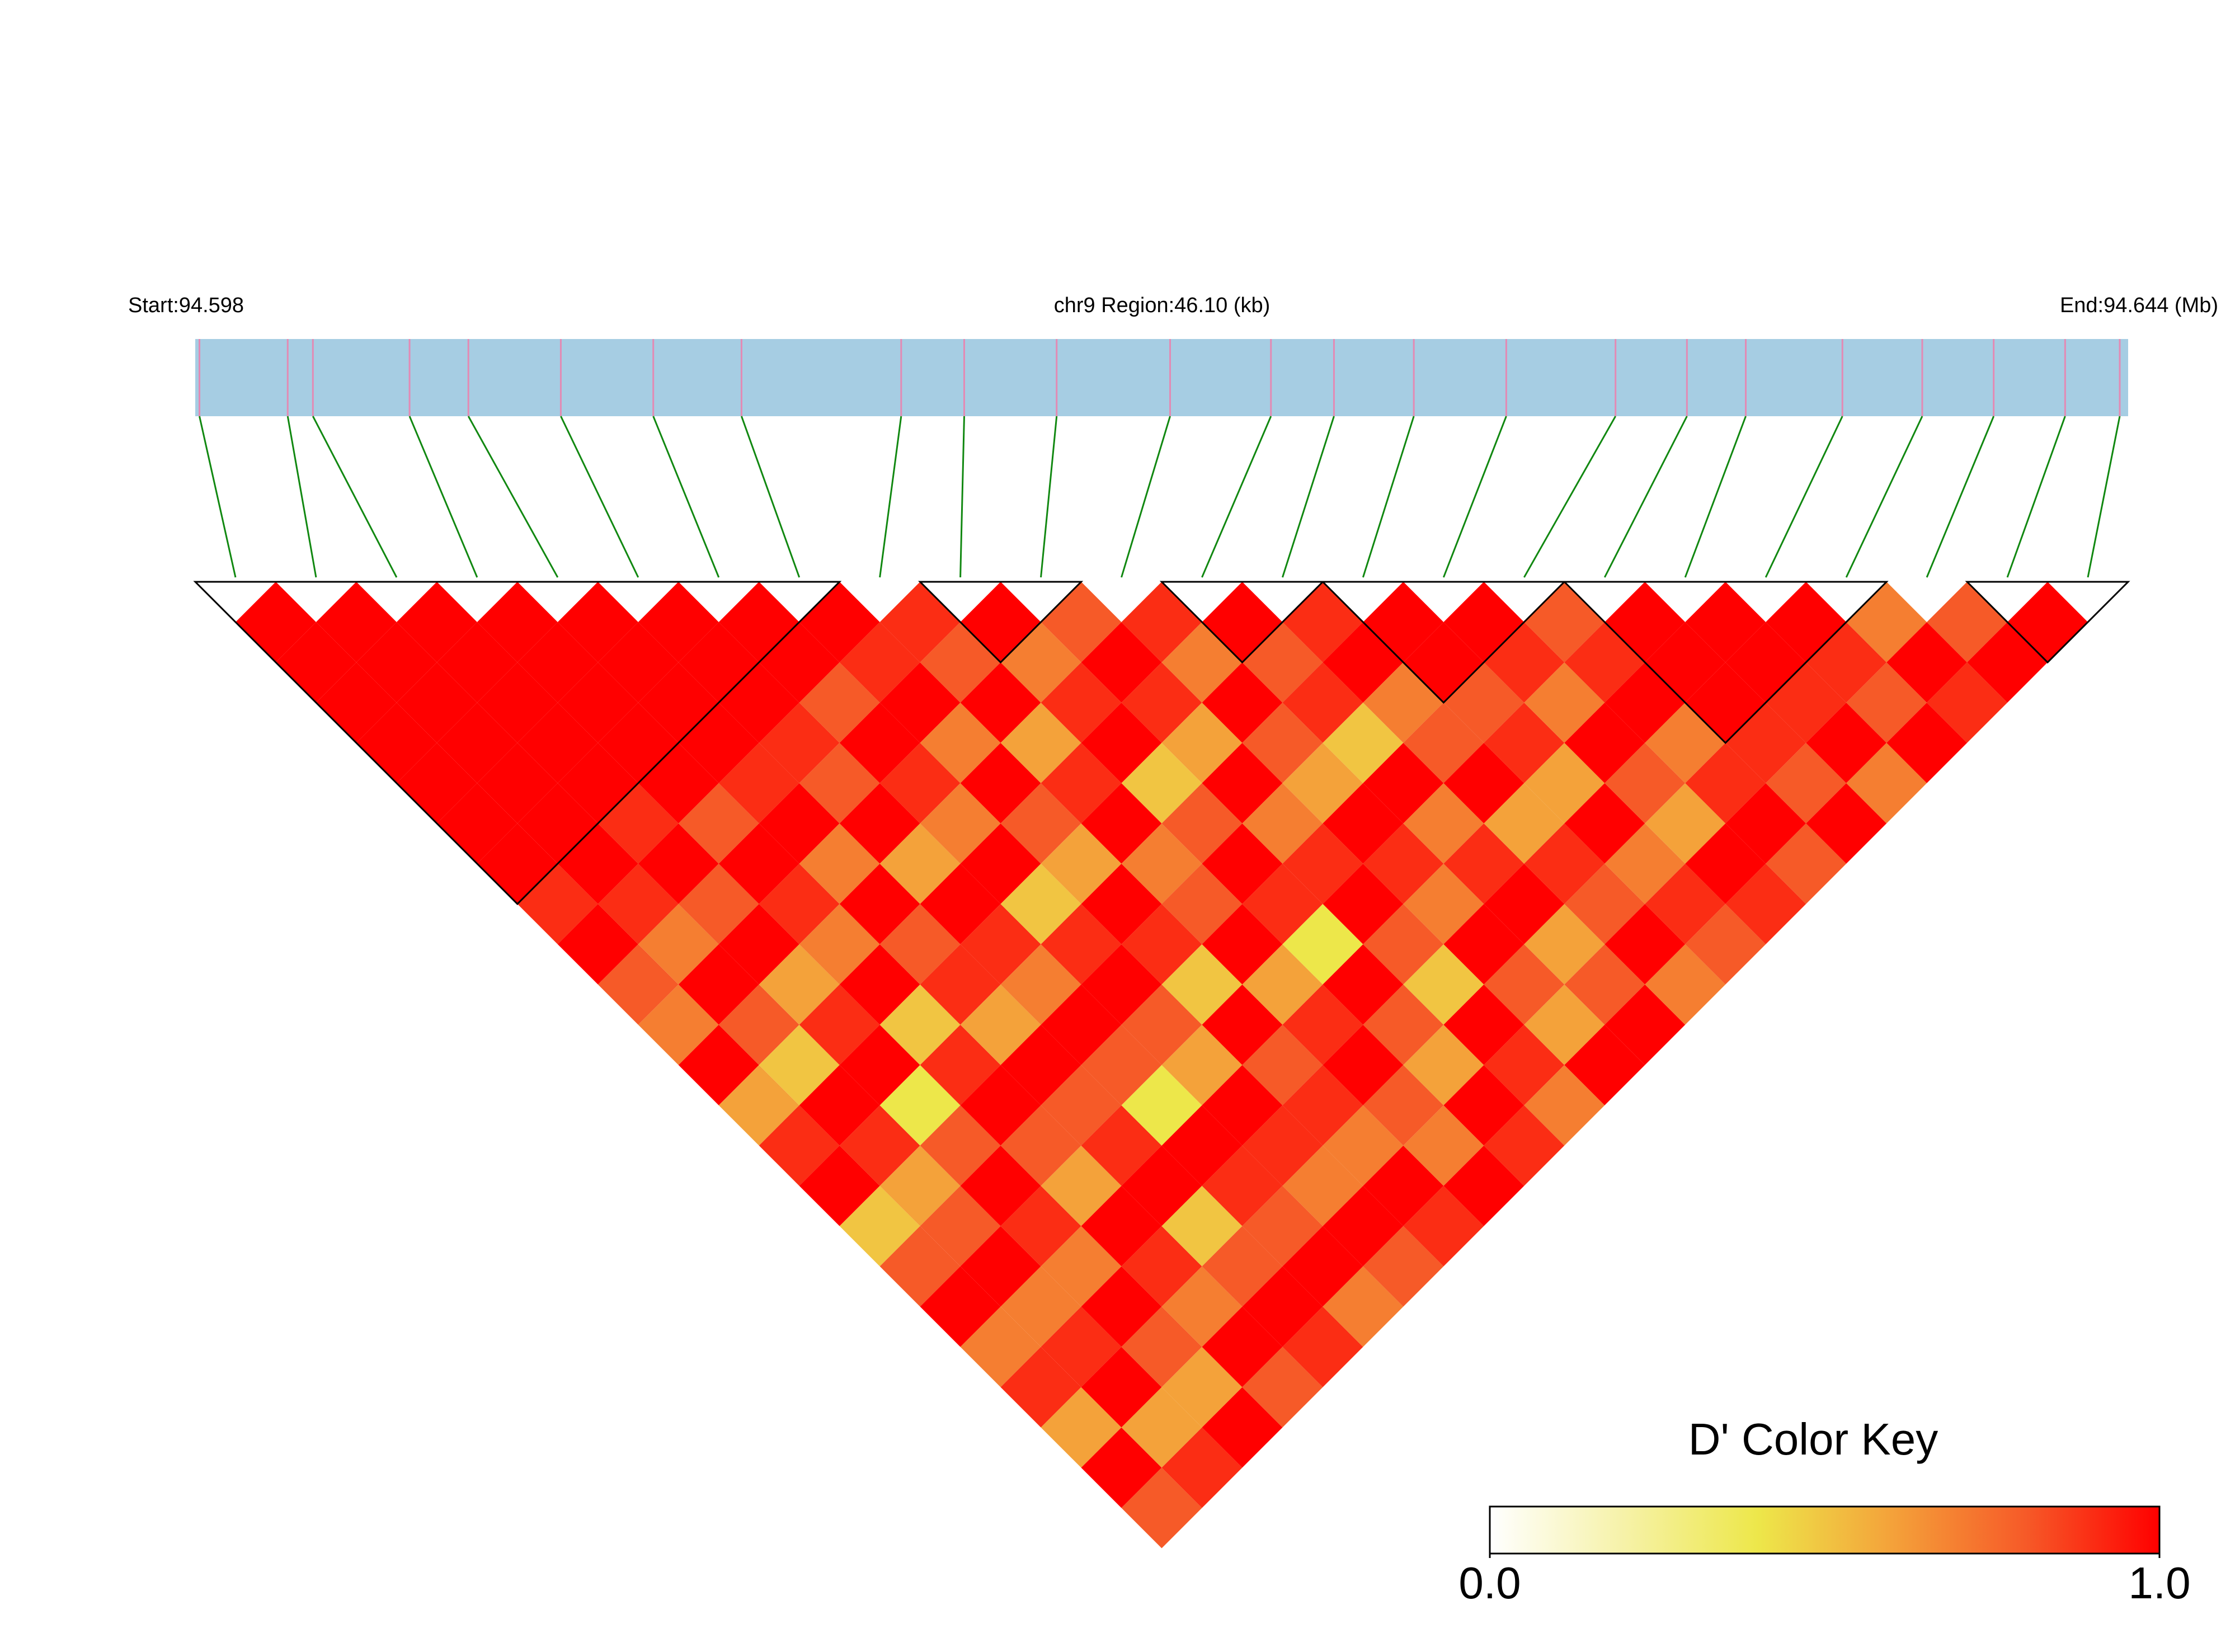 The width and height of the screenshot is (2235, 1652). What do you see at coordinates (1162, 306) in the screenshot?
I see `chart-title: chr9 Region:46.10 (kb)` at bounding box center [1162, 306].